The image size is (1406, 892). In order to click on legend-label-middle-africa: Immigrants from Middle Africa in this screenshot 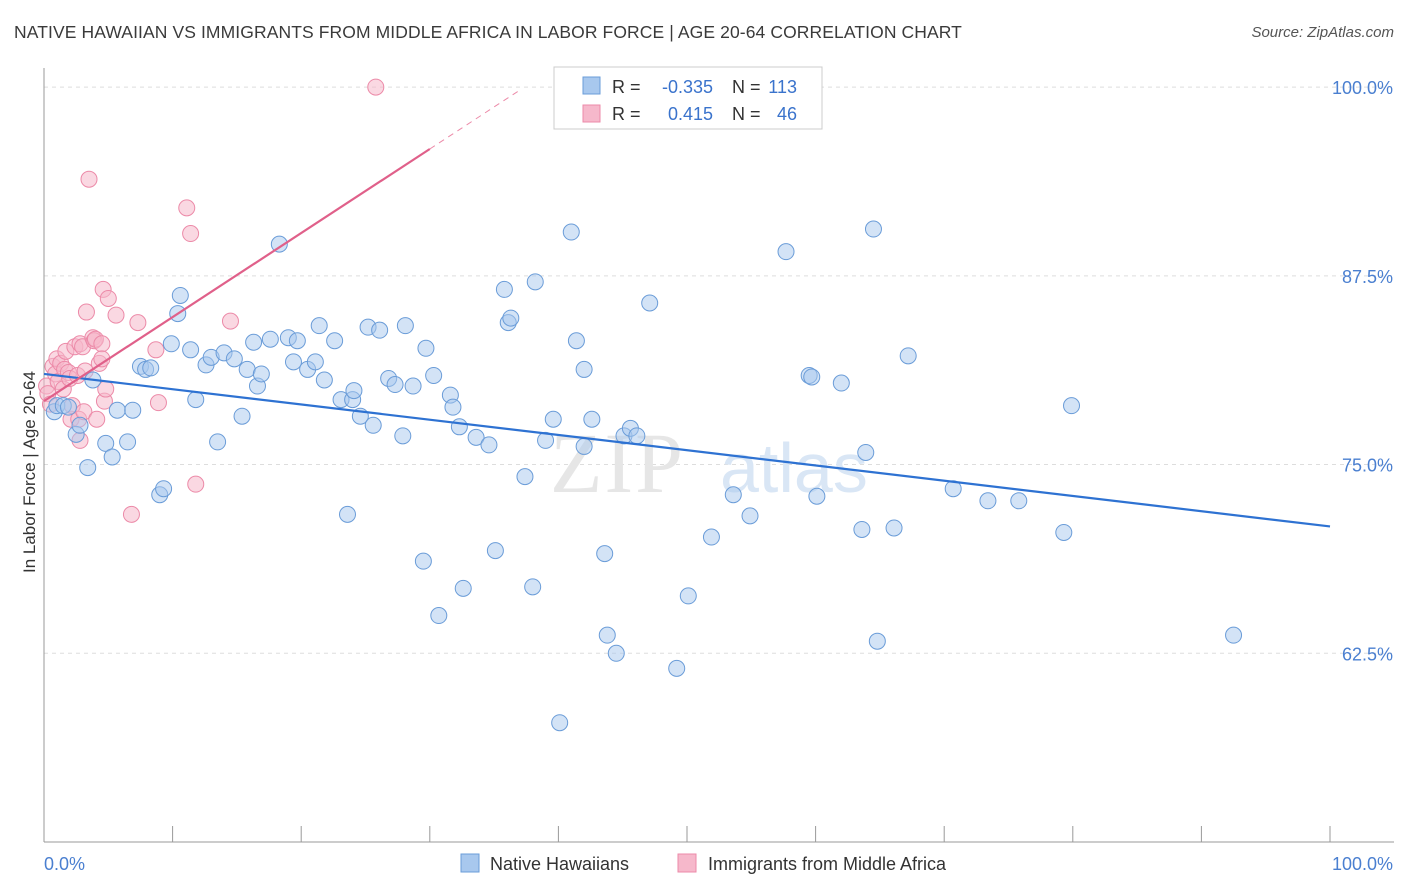, I will do `click(827, 864)`.